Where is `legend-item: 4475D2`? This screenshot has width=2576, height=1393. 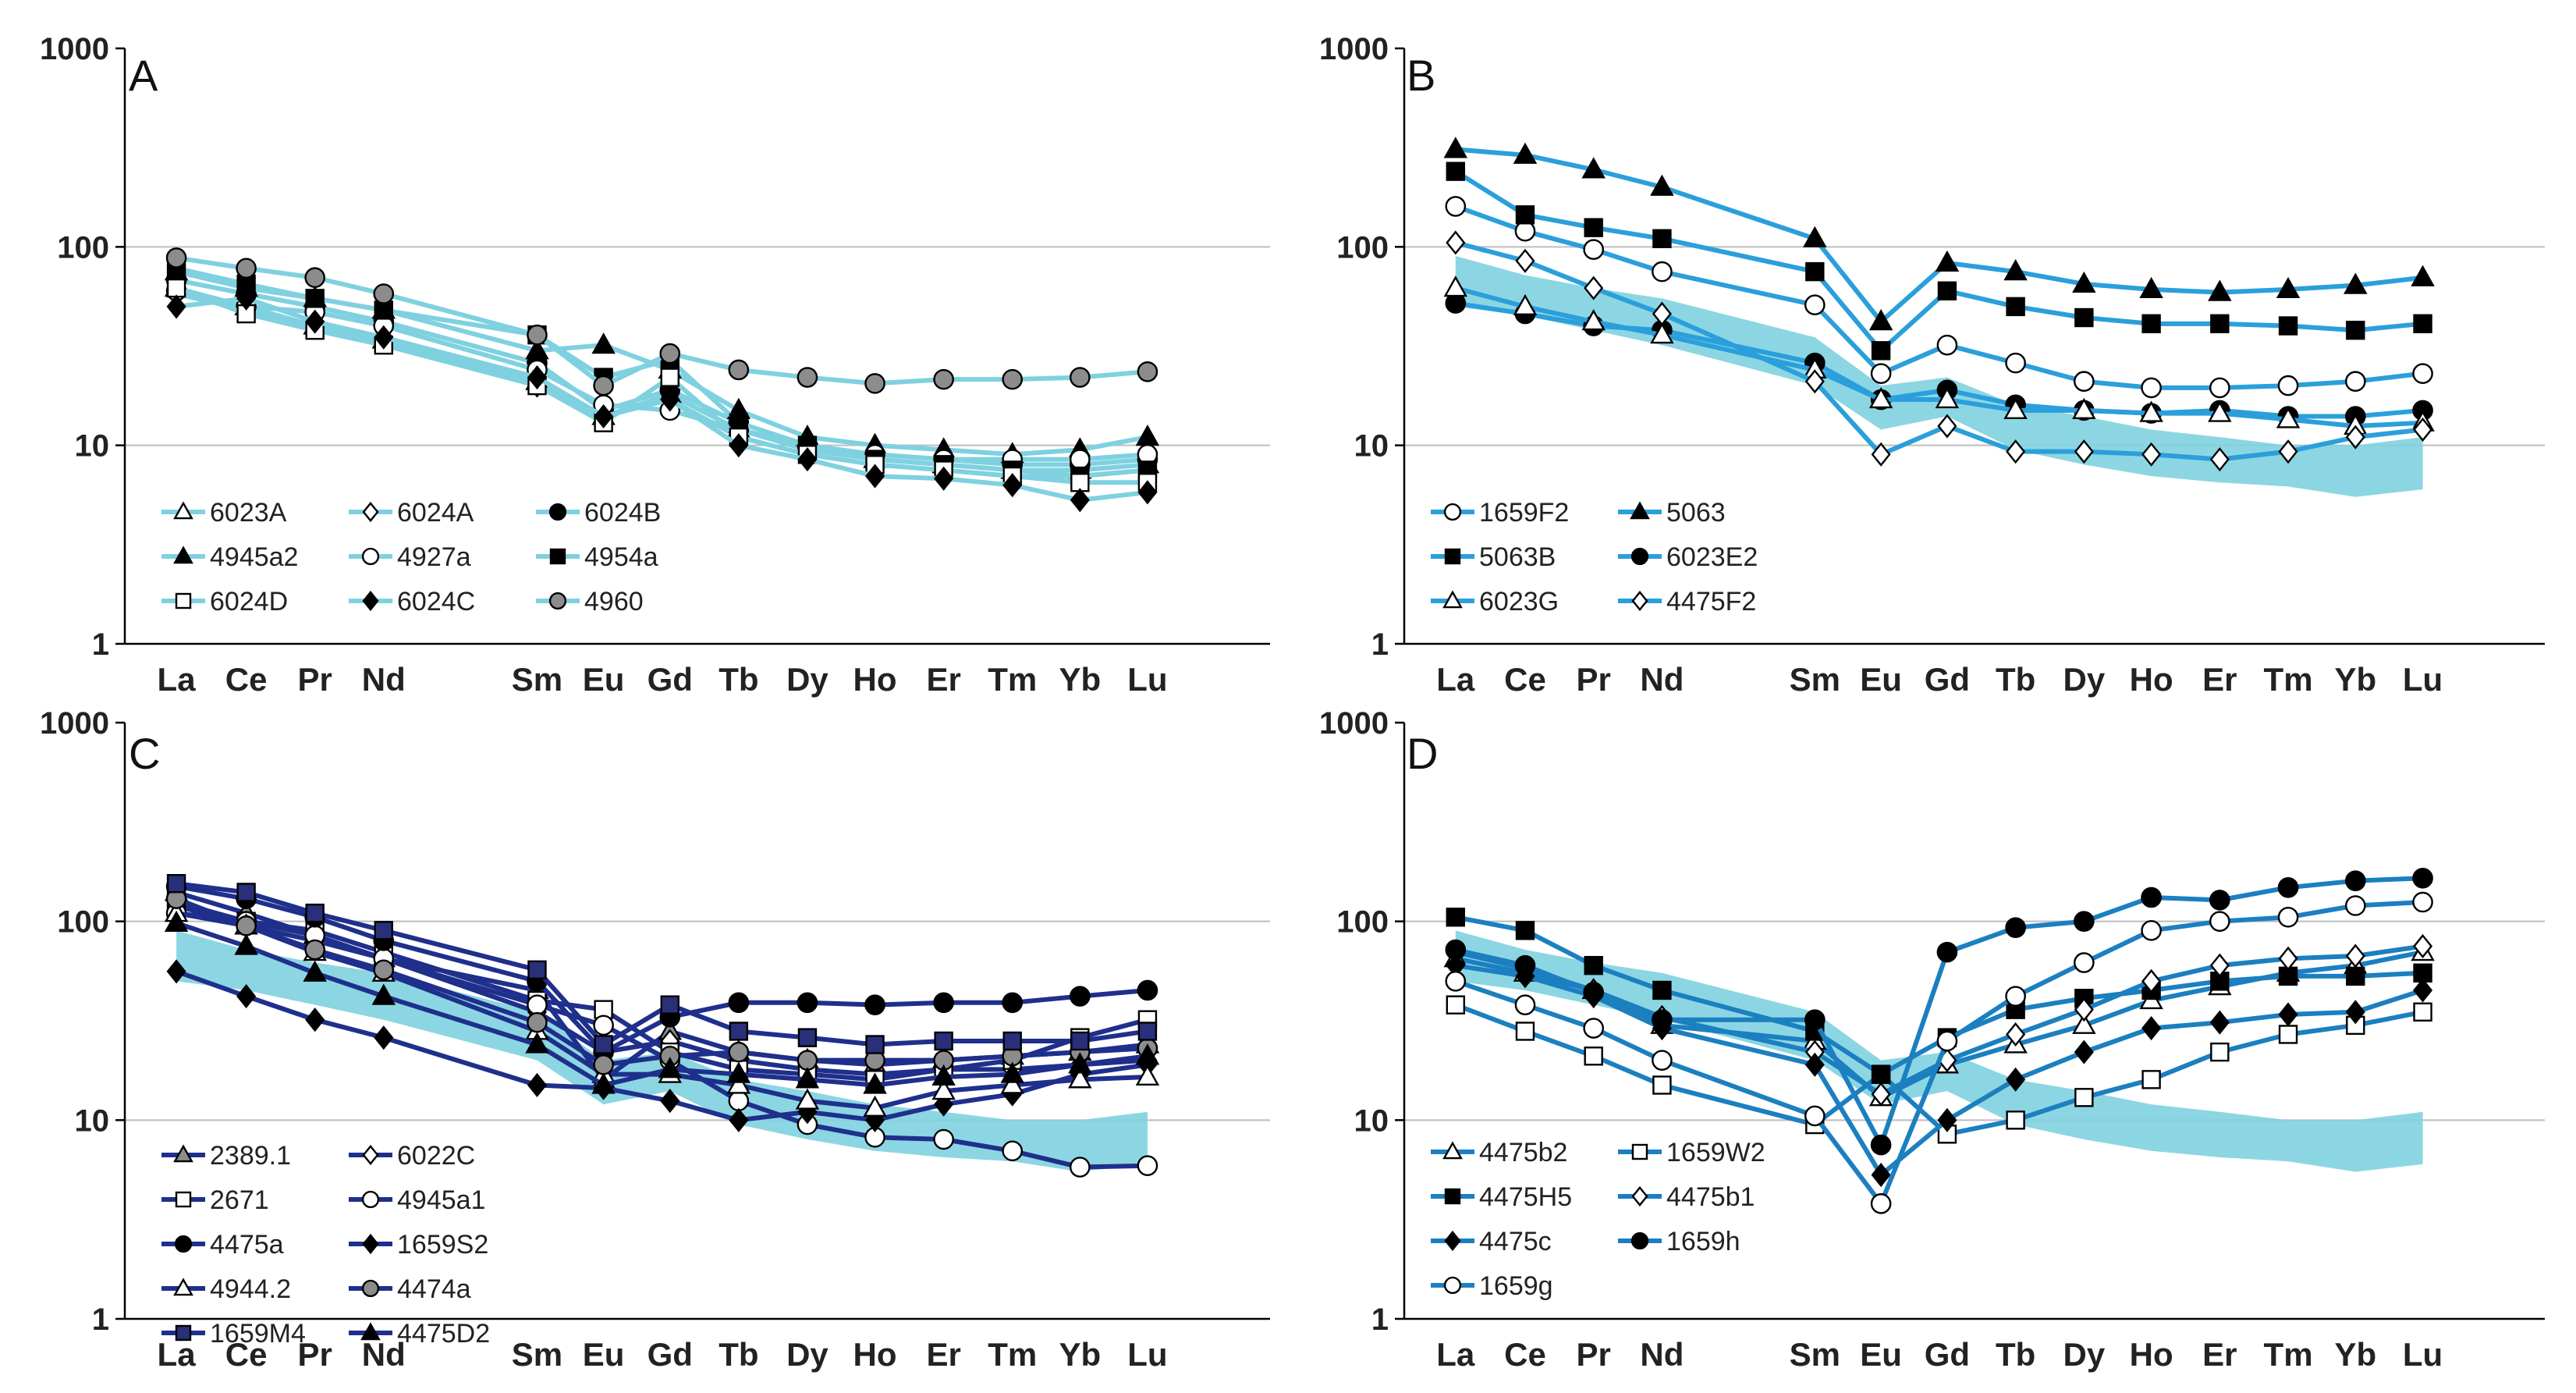 legend-item: 4475D2 is located at coordinates (419, 1334).